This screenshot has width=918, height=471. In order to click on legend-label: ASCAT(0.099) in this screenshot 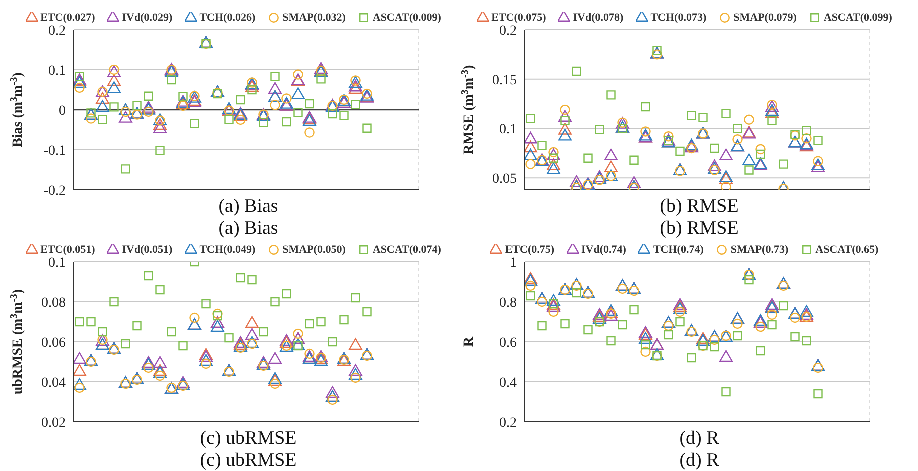, I will do `click(858, 18)`.